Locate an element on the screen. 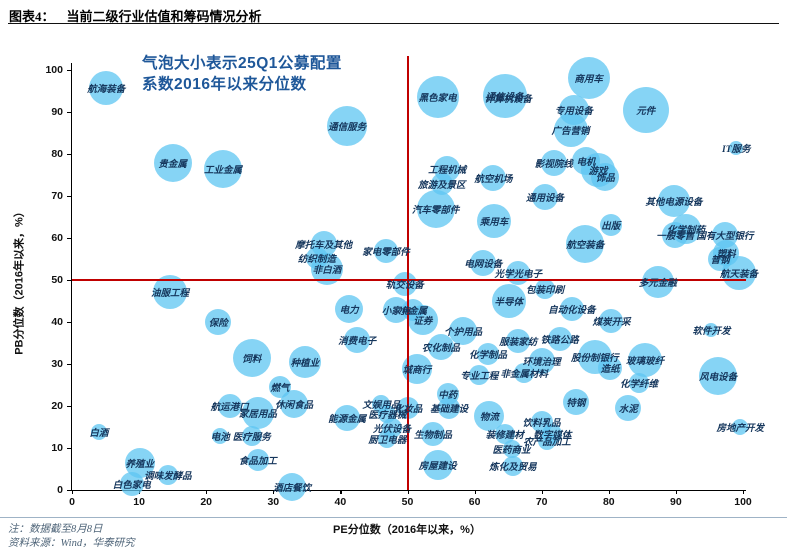 Image resolution: width=787 pixels, height=551 pixels. bubble-label: 化学制药 is located at coordinates (685, 231).